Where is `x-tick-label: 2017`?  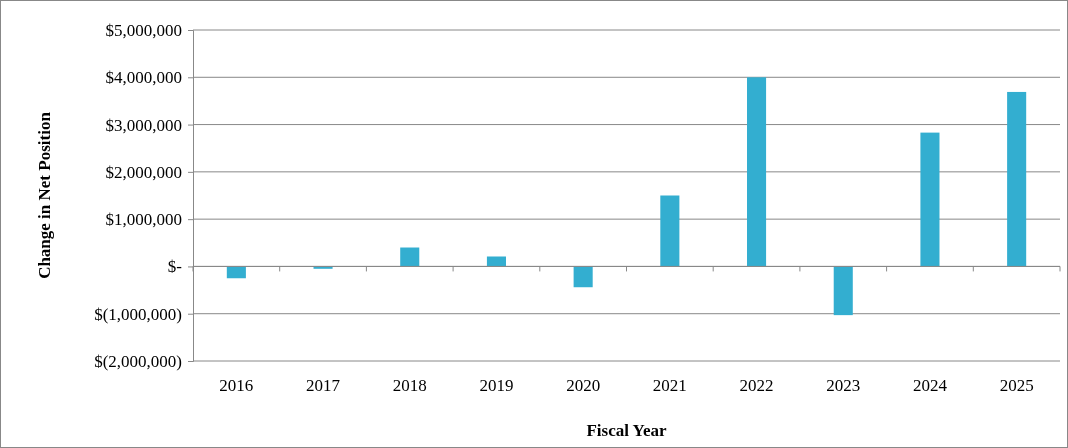 x-tick-label: 2017 is located at coordinates (323, 385).